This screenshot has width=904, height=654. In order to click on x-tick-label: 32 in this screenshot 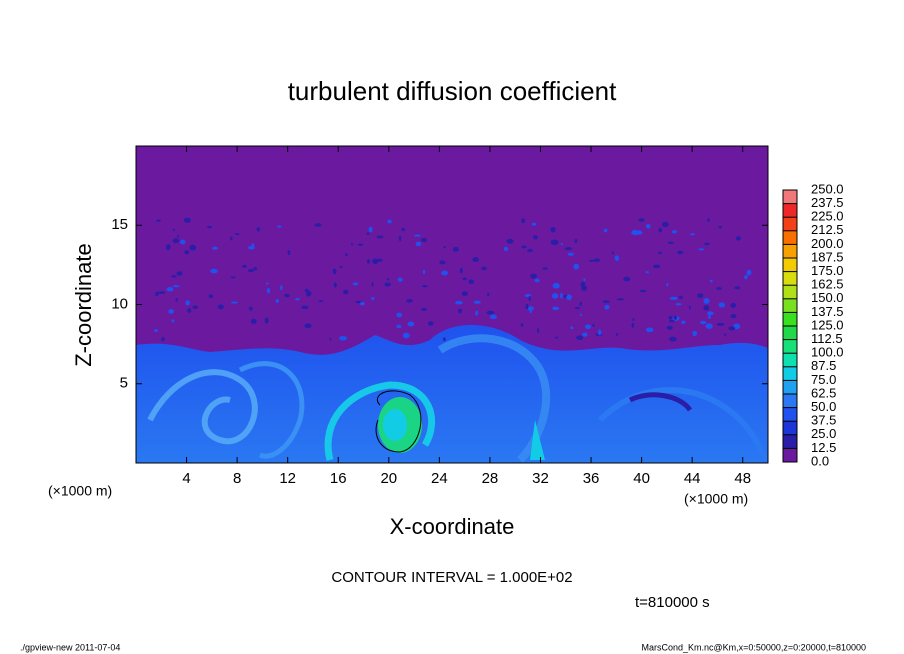, I will do `click(540, 478)`.